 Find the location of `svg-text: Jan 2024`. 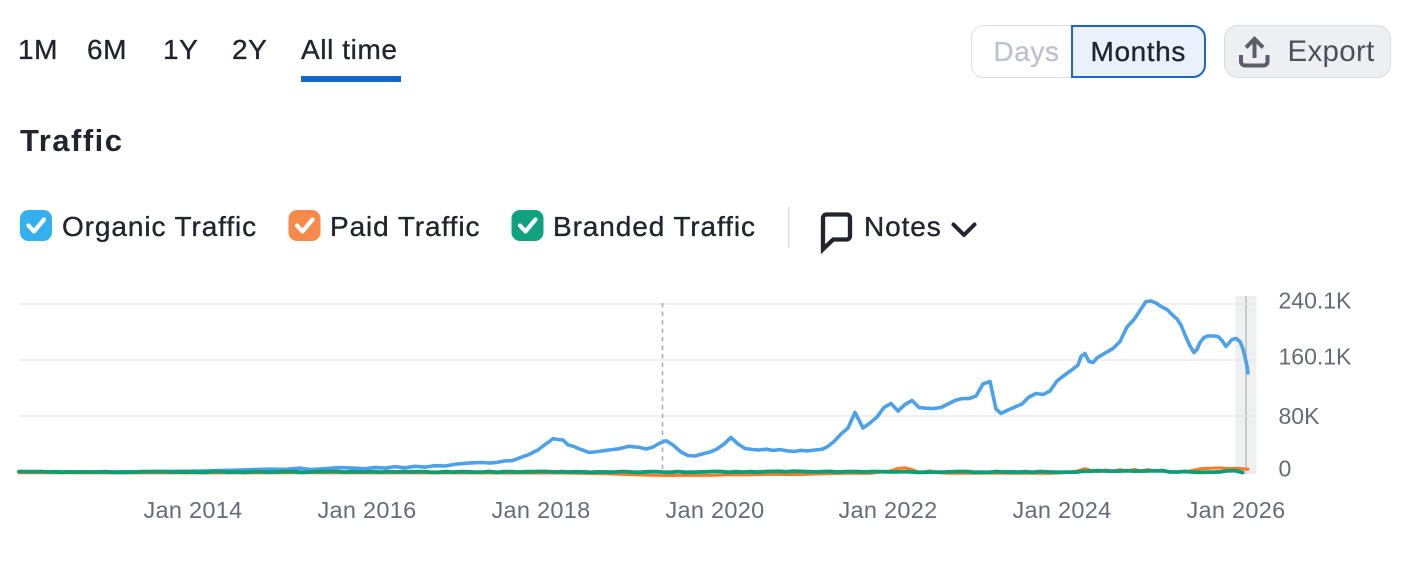

svg-text: Jan 2024 is located at coordinates (1061, 510).